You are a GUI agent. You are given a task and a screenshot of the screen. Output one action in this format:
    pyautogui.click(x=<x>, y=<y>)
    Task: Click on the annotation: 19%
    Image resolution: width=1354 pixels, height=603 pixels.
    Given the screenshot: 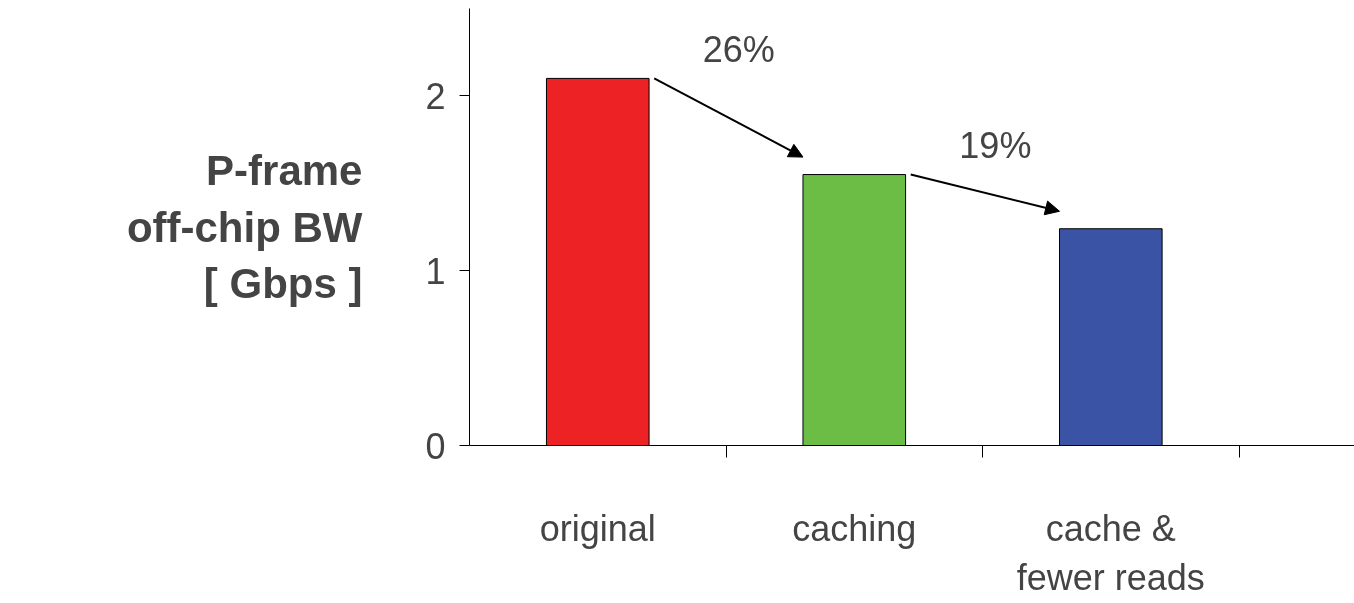 What is the action you would take?
    pyautogui.click(x=995, y=145)
    